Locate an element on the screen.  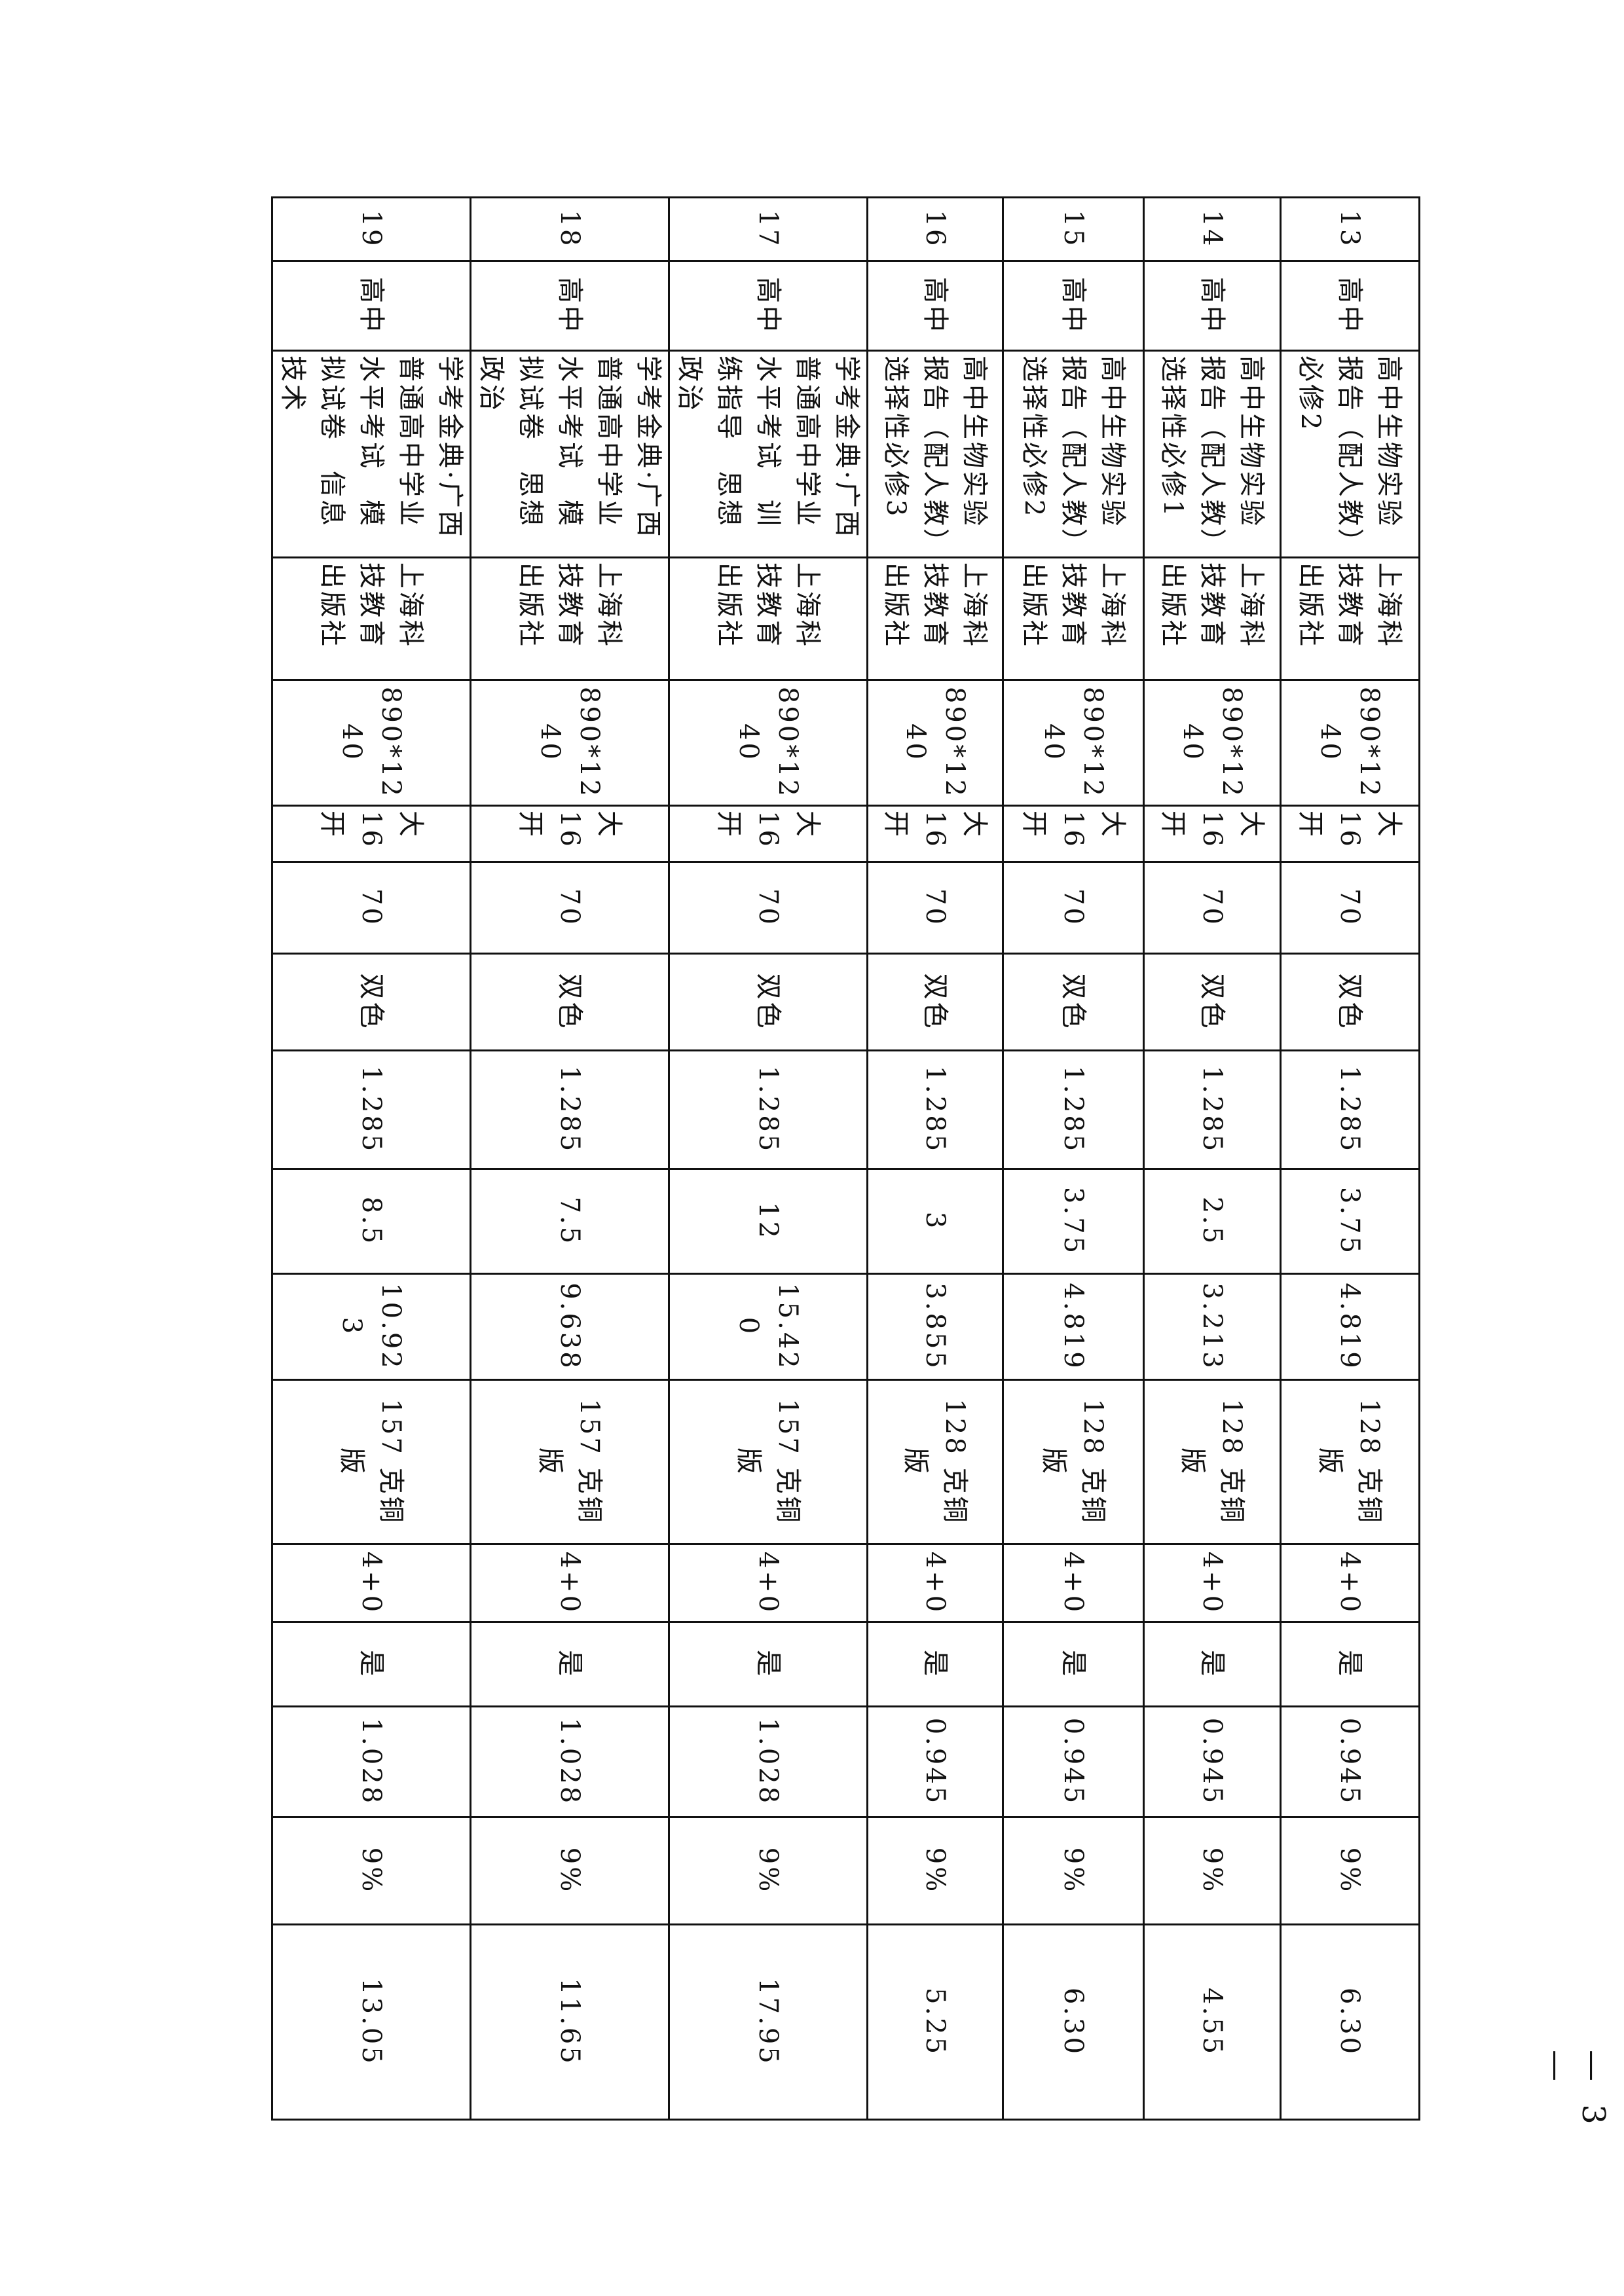
cell-title: 高中生物实验报告（配人教）选择性必修1 is located at coordinates (1212, 454).